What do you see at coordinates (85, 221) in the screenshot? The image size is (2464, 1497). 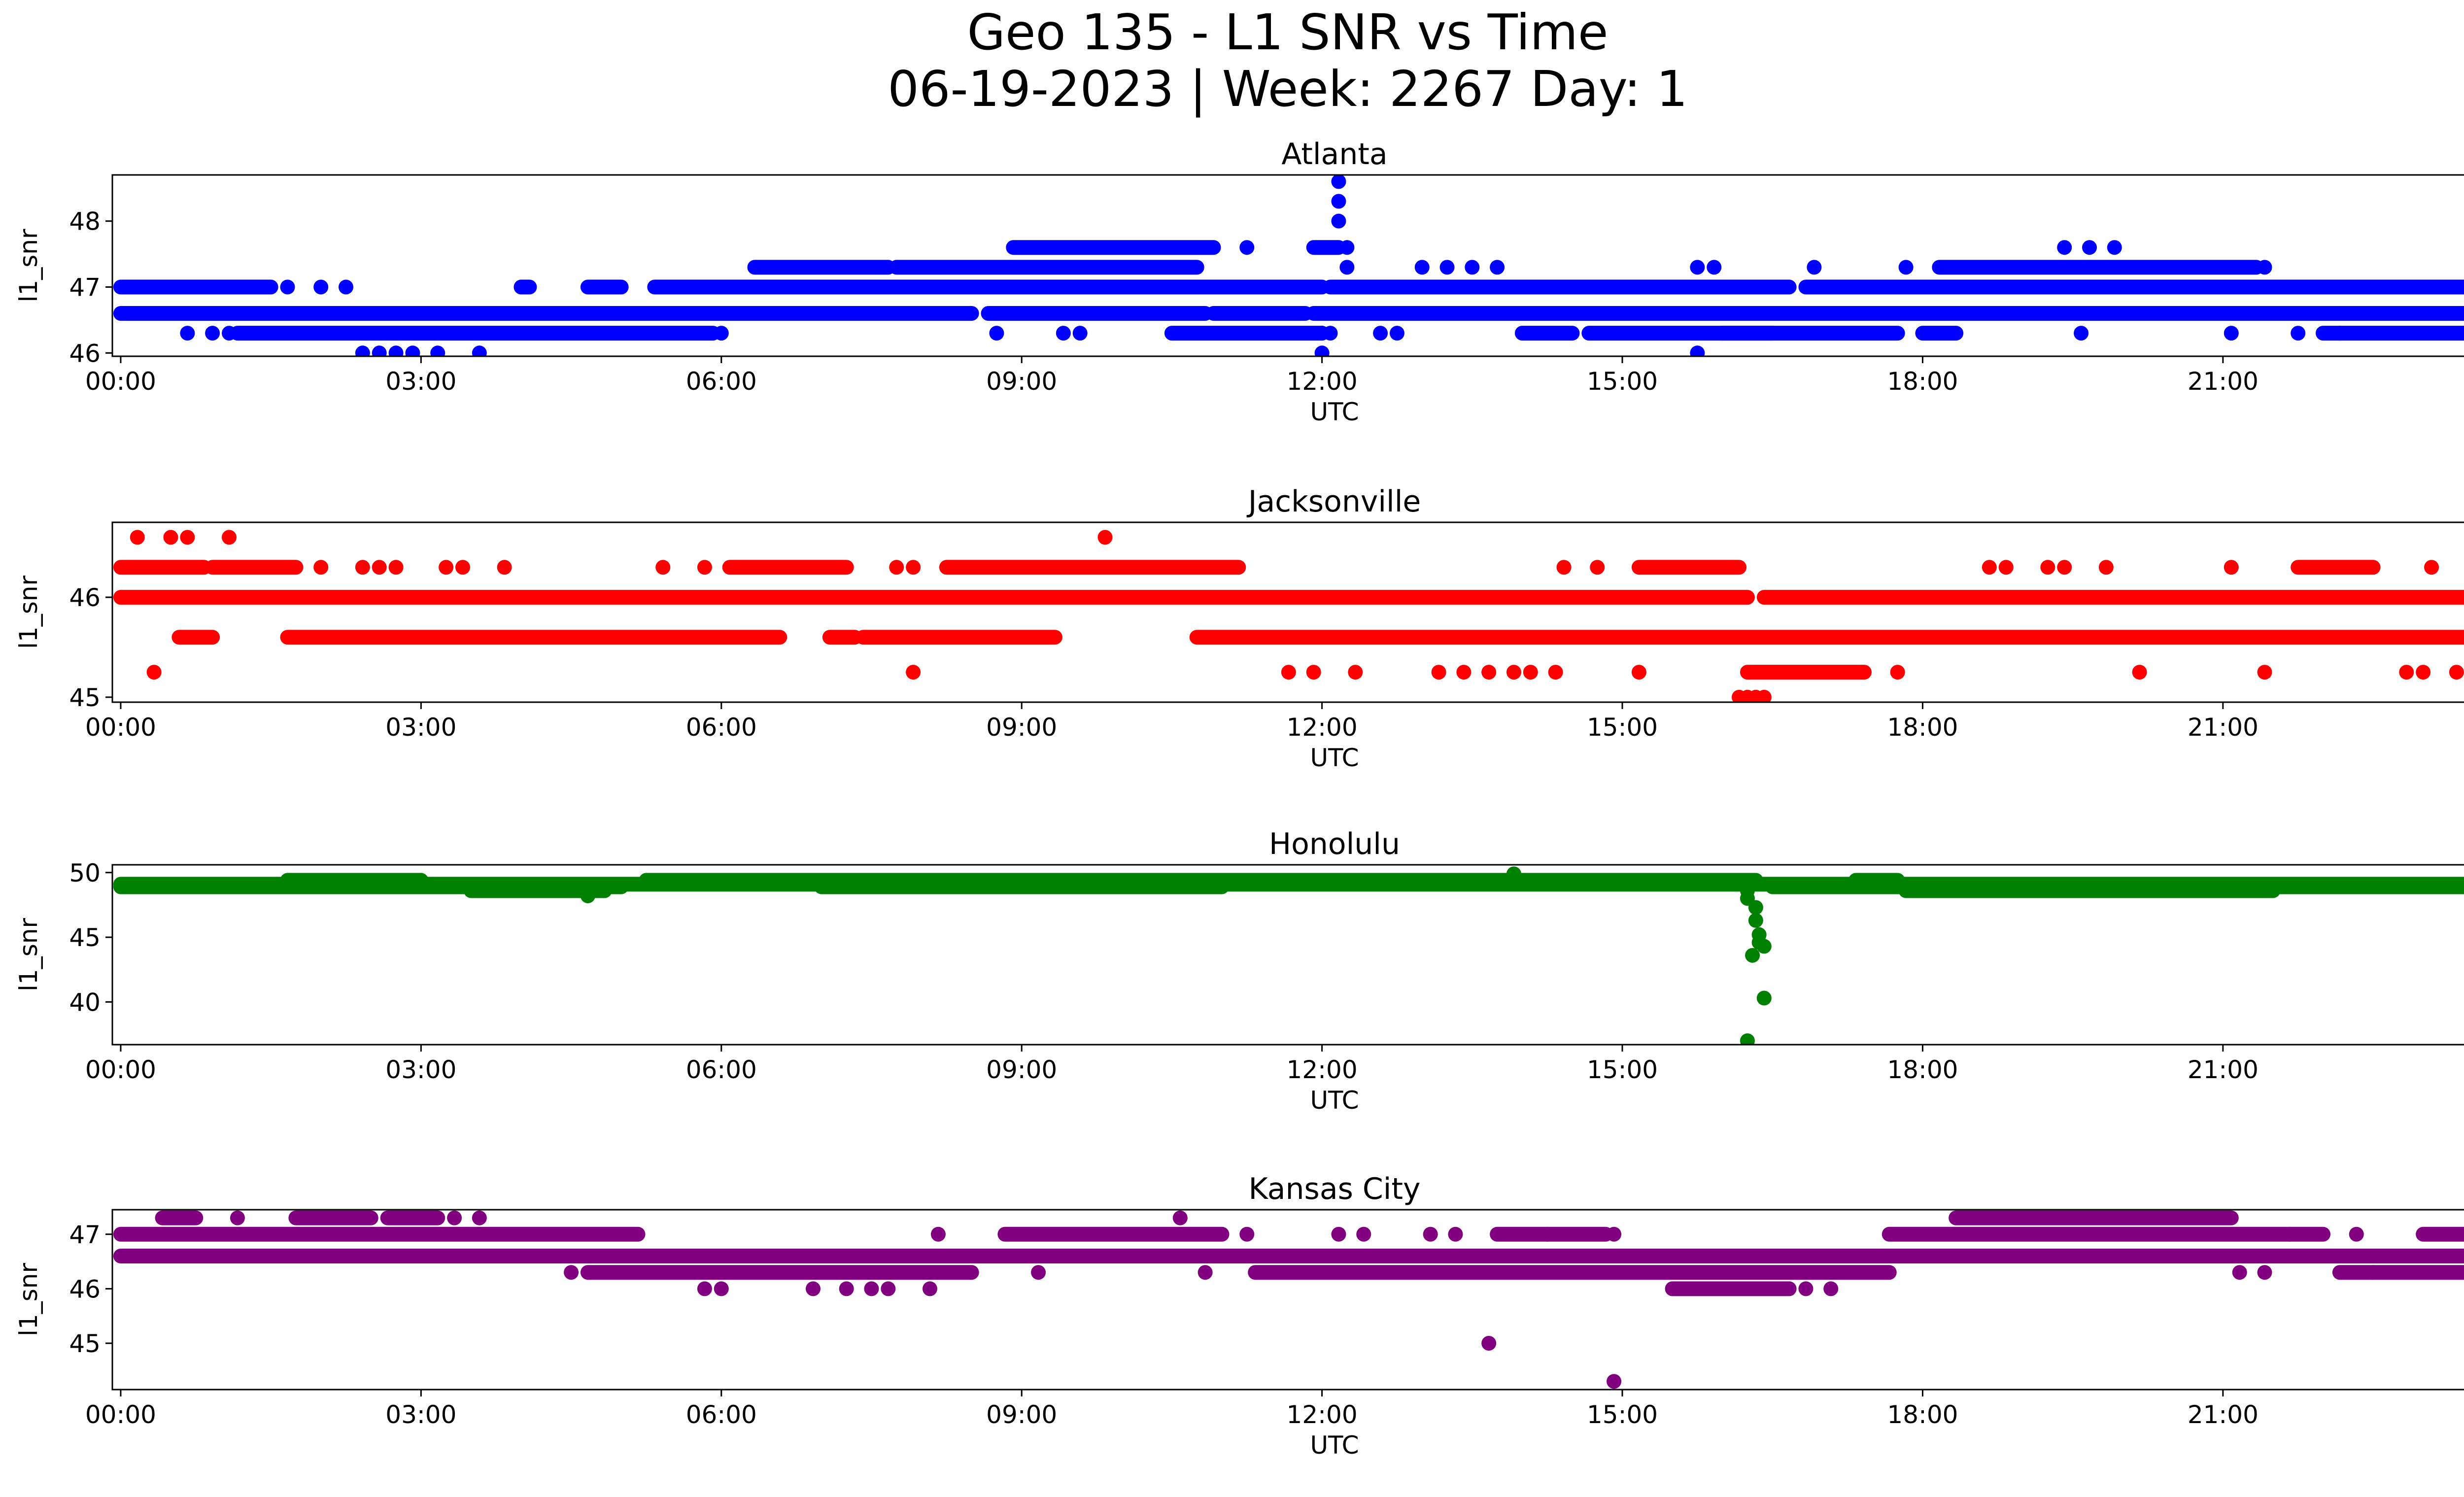 I see `y-tick-label: 48` at bounding box center [85, 221].